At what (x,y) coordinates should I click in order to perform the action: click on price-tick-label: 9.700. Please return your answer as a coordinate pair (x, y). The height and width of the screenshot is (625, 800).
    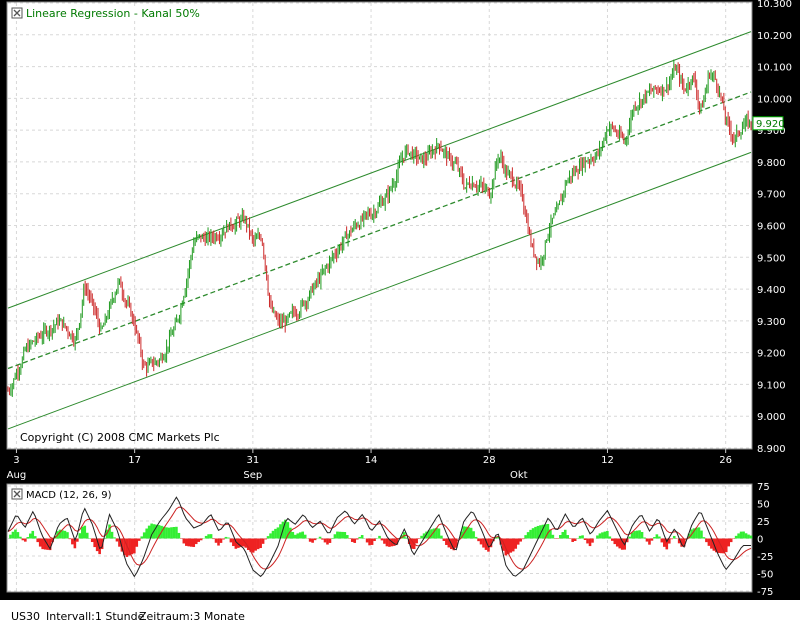
    Looking at the image, I should click on (771, 195).